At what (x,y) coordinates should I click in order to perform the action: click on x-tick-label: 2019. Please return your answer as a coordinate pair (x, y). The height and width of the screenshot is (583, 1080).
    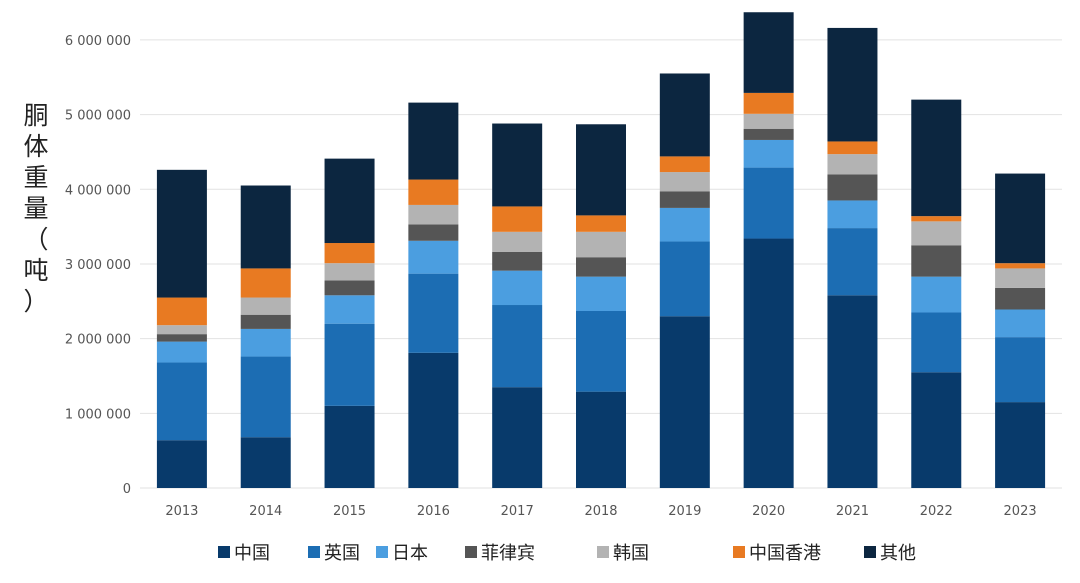
    Looking at the image, I should click on (684, 511).